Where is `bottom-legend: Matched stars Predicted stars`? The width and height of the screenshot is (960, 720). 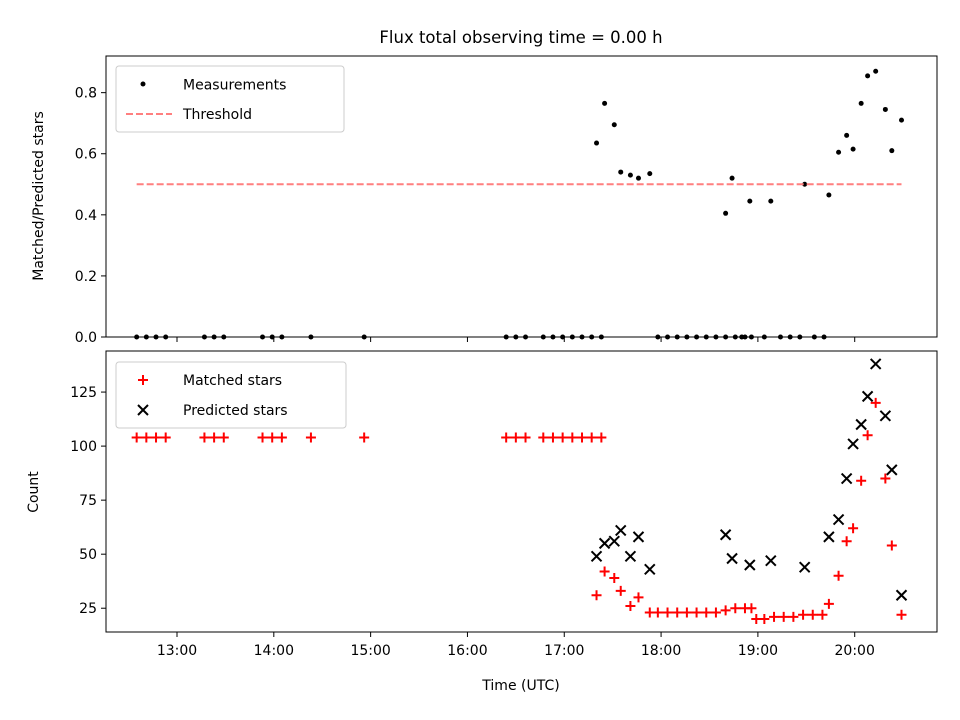
bottom-legend: Matched stars Predicted stars is located at coordinates (231, 395).